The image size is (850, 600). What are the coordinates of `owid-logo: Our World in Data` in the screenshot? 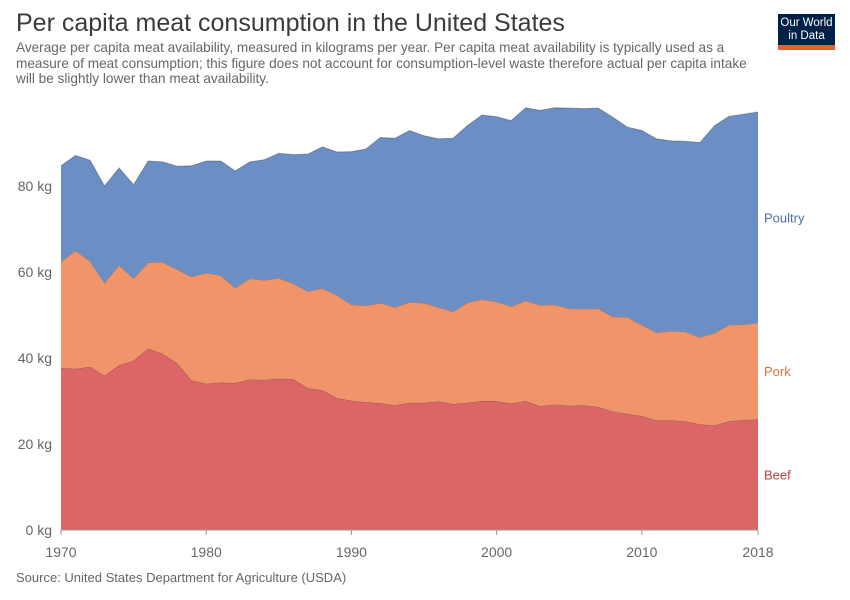 It's located at (806, 32).